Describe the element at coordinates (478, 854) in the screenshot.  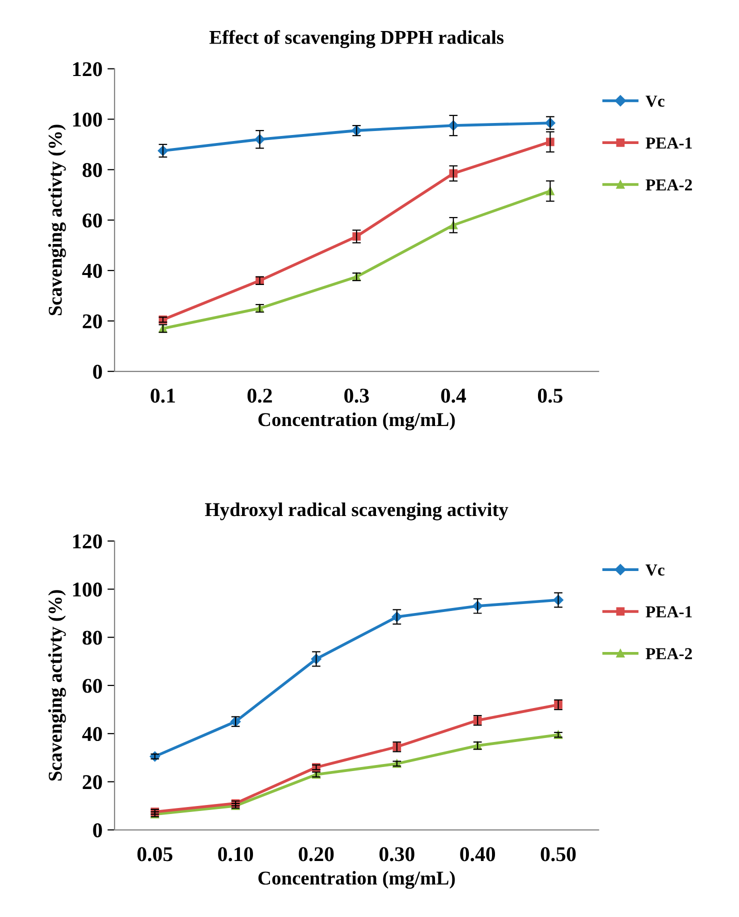
I see `x-tick-label: 0.40` at that location.